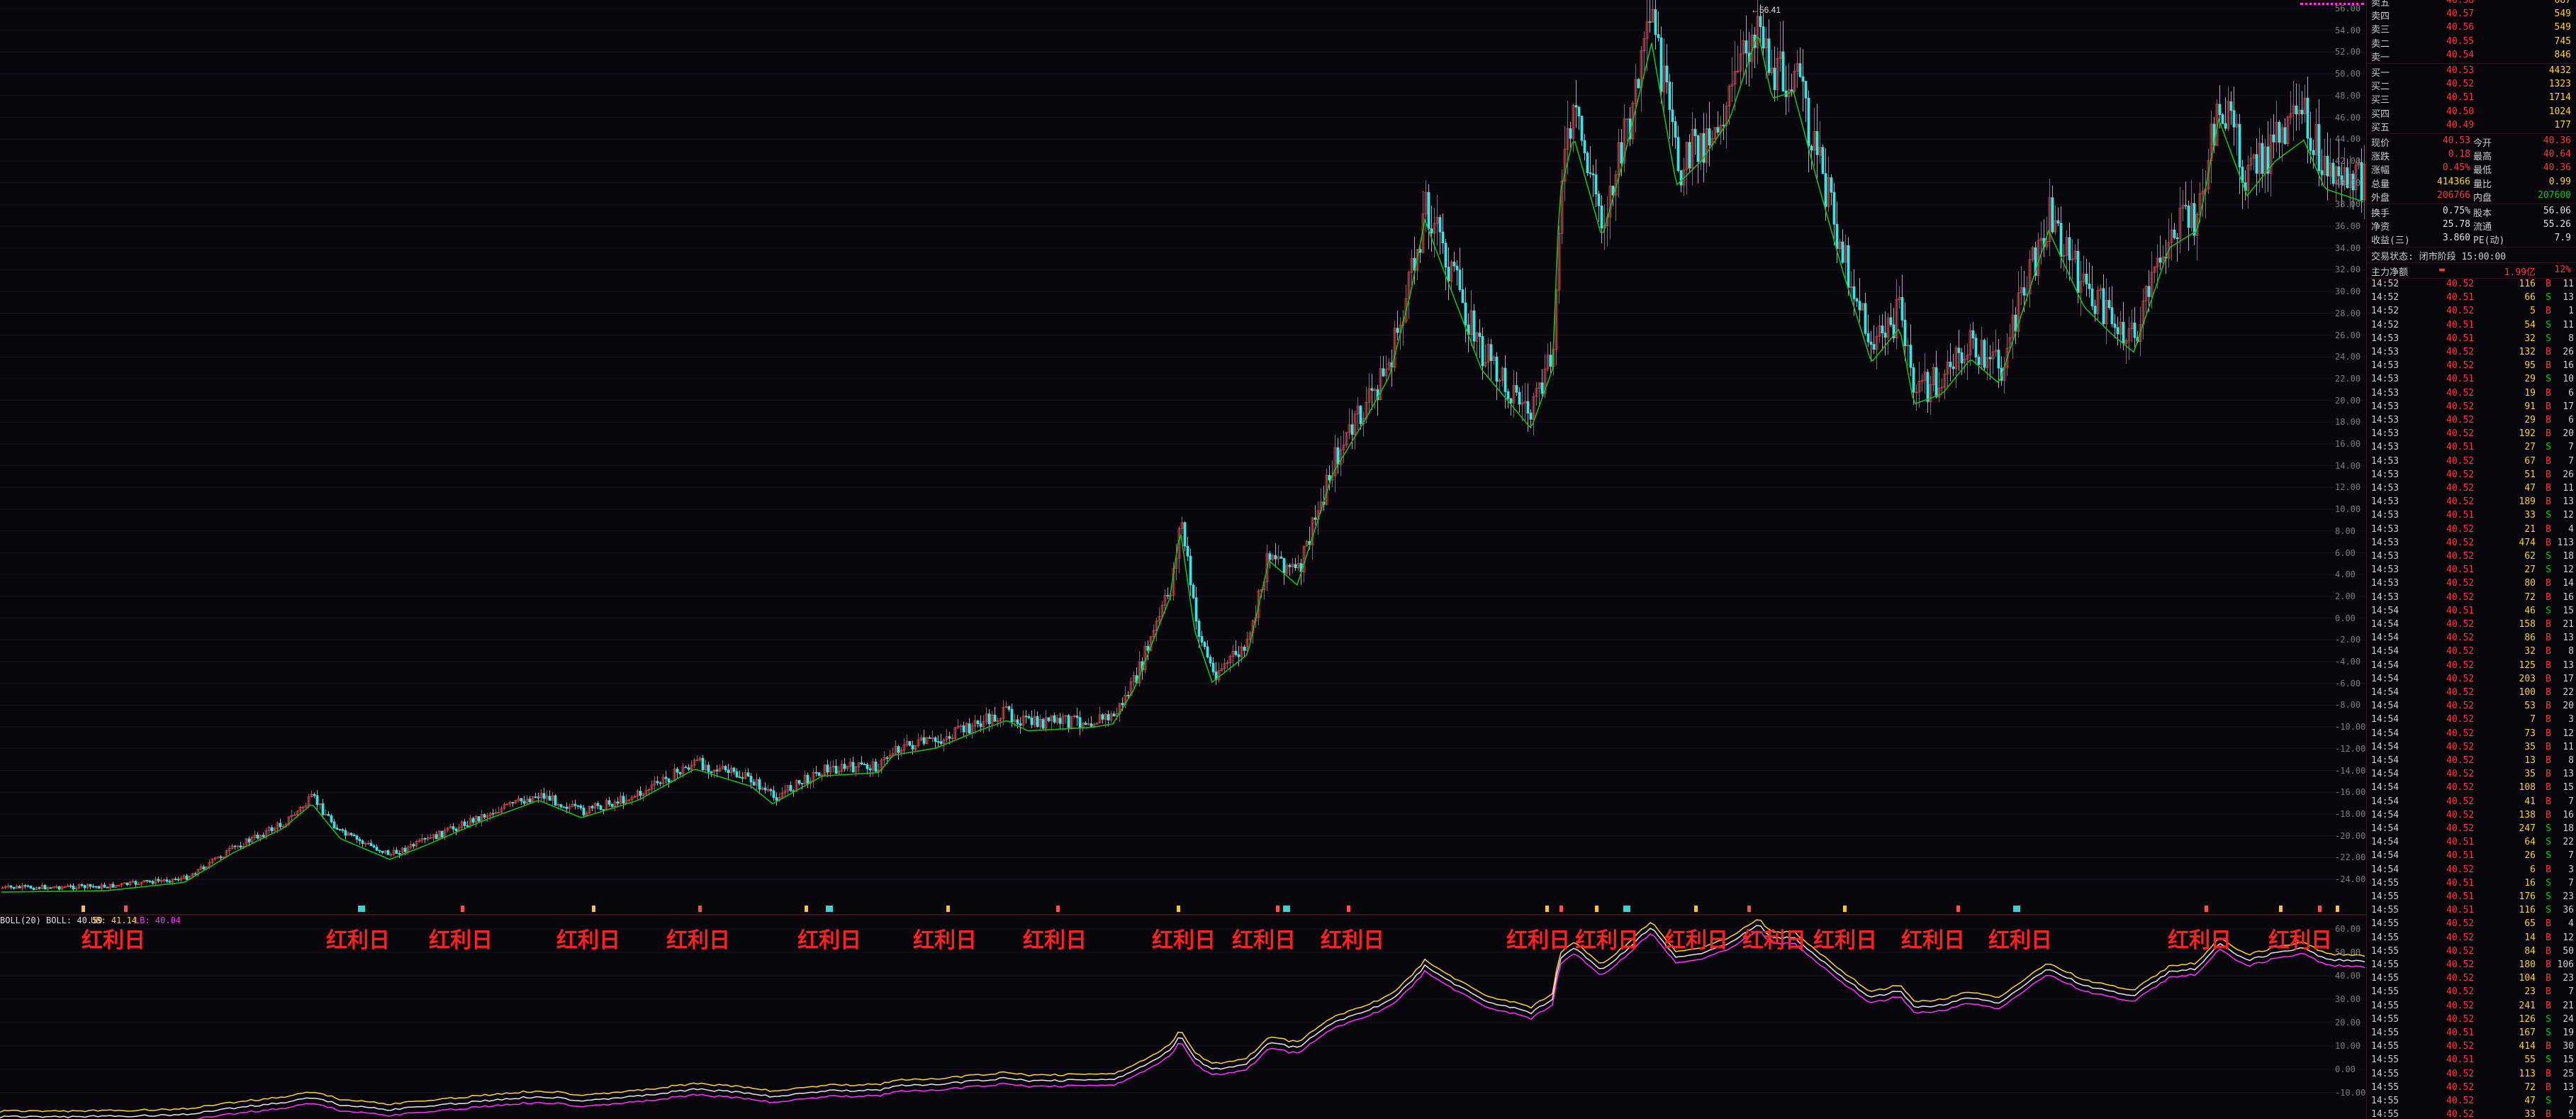 Image resolution: width=2576 pixels, height=1119 pixels. Describe the element at coordinates (2571, 1101) in the screenshot. I see `tick-count: 7` at that location.